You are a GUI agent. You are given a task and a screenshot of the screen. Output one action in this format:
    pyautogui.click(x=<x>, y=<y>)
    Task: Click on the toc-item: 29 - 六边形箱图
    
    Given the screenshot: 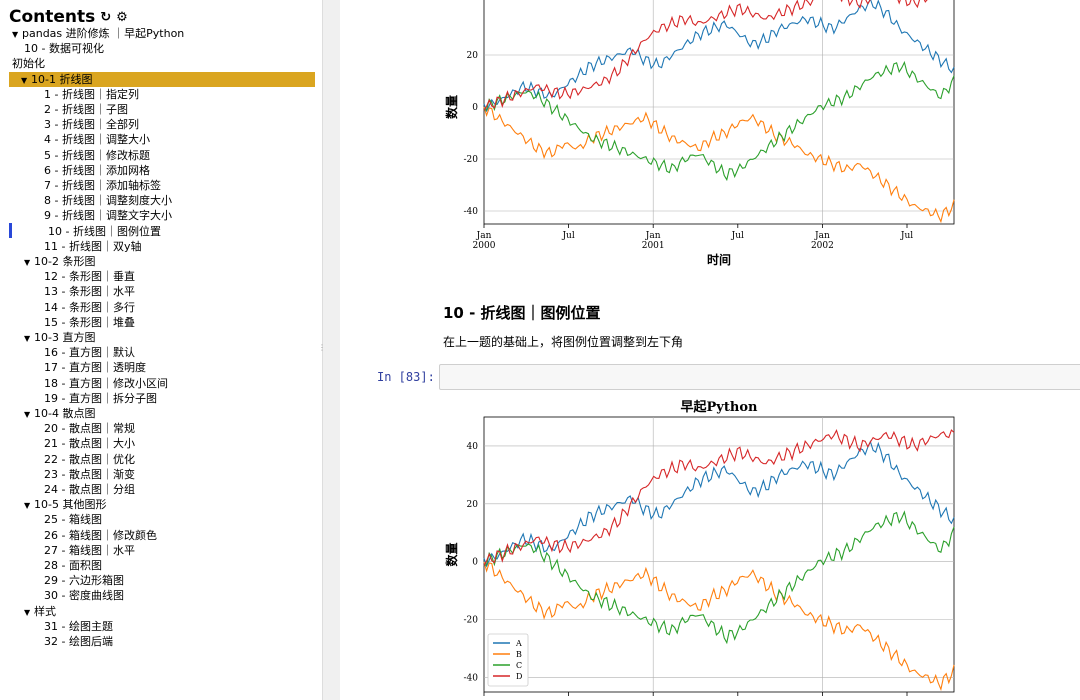 What is the action you would take?
    pyautogui.click(x=84, y=580)
    